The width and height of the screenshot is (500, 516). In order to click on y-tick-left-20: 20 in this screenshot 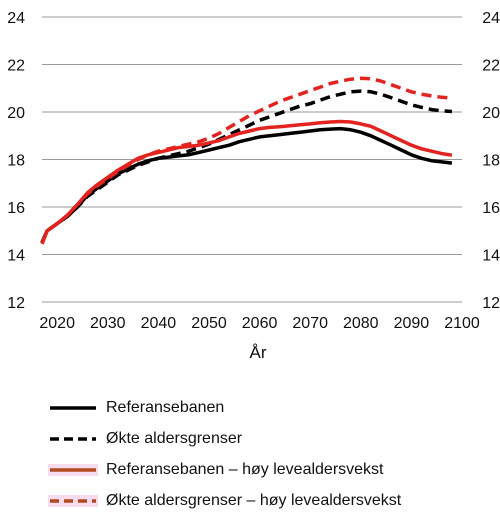, I will do `click(16, 113)`.